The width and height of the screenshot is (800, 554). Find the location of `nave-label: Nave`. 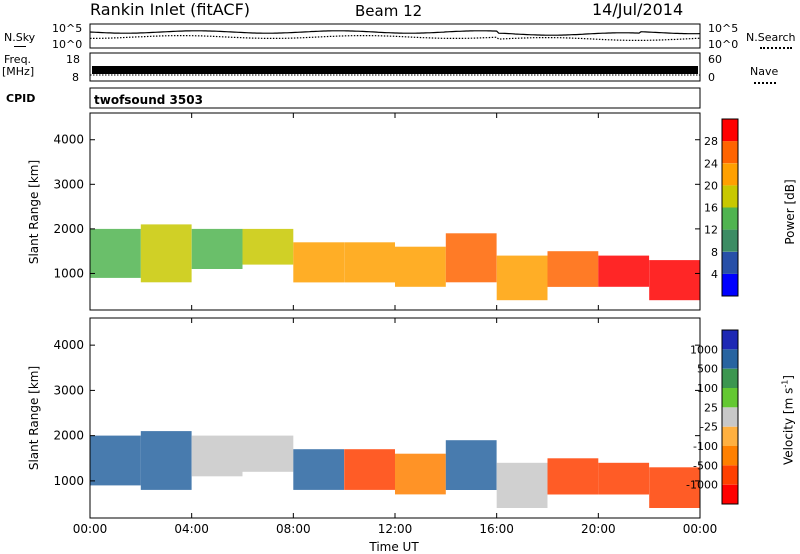

nave-label: Nave is located at coordinates (764, 71).